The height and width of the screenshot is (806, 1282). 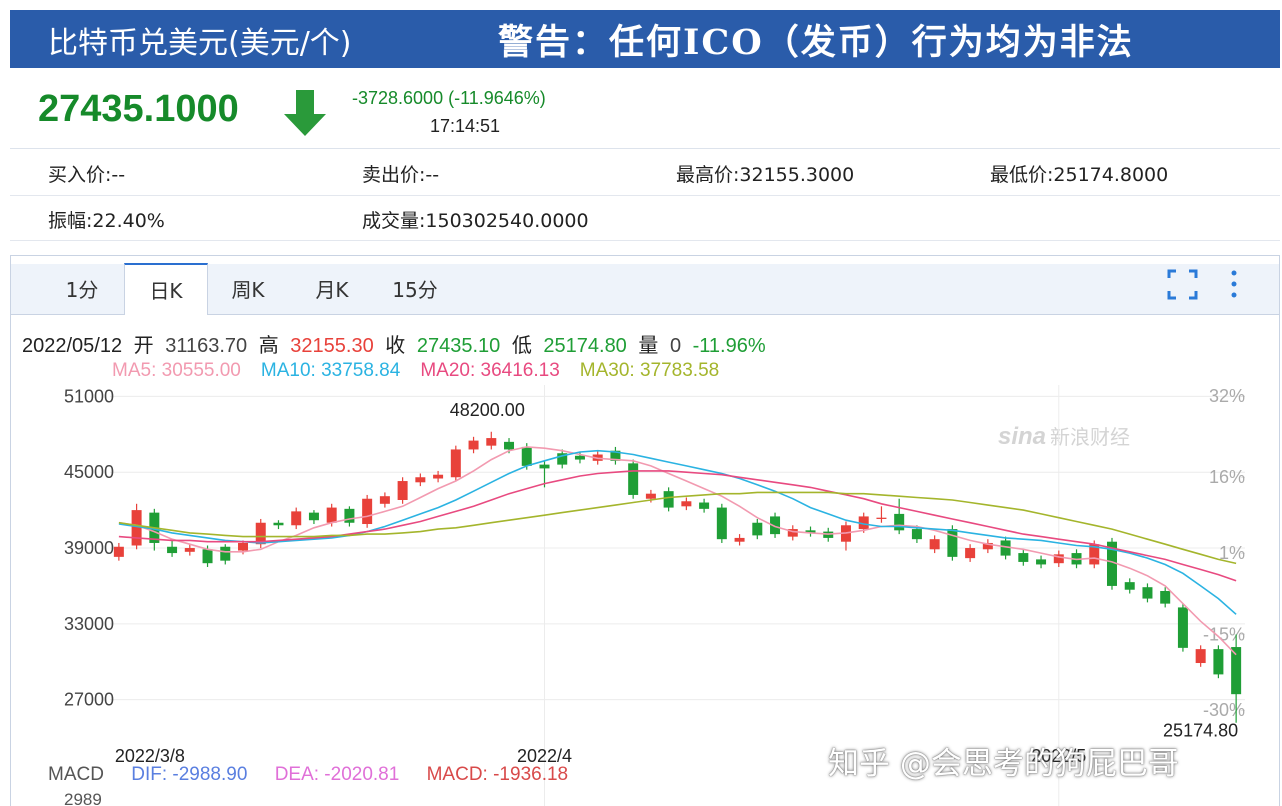 What do you see at coordinates (1058, 756) in the screenshot?
I see `x-tick-label: 2022/5` at bounding box center [1058, 756].